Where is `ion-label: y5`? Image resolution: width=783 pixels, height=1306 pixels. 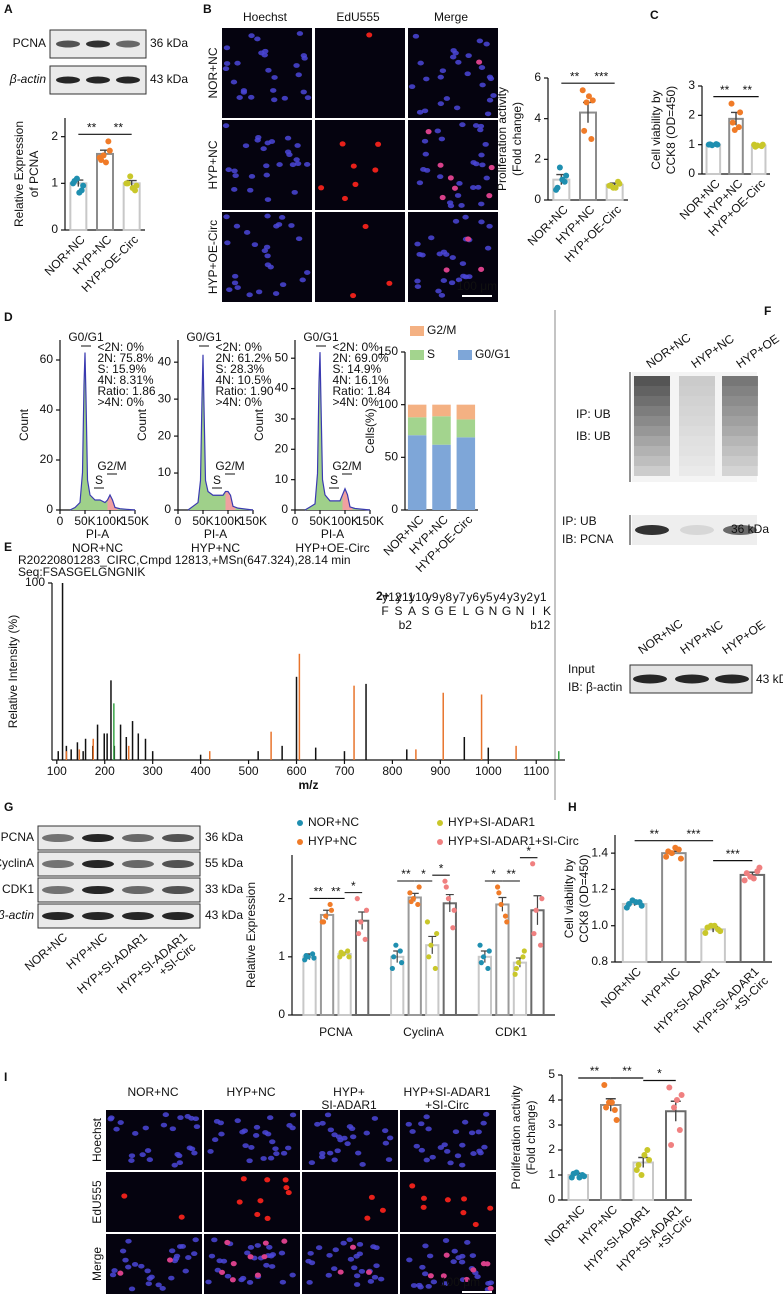
ion-label: y5 is located at coordinates (486, 597).